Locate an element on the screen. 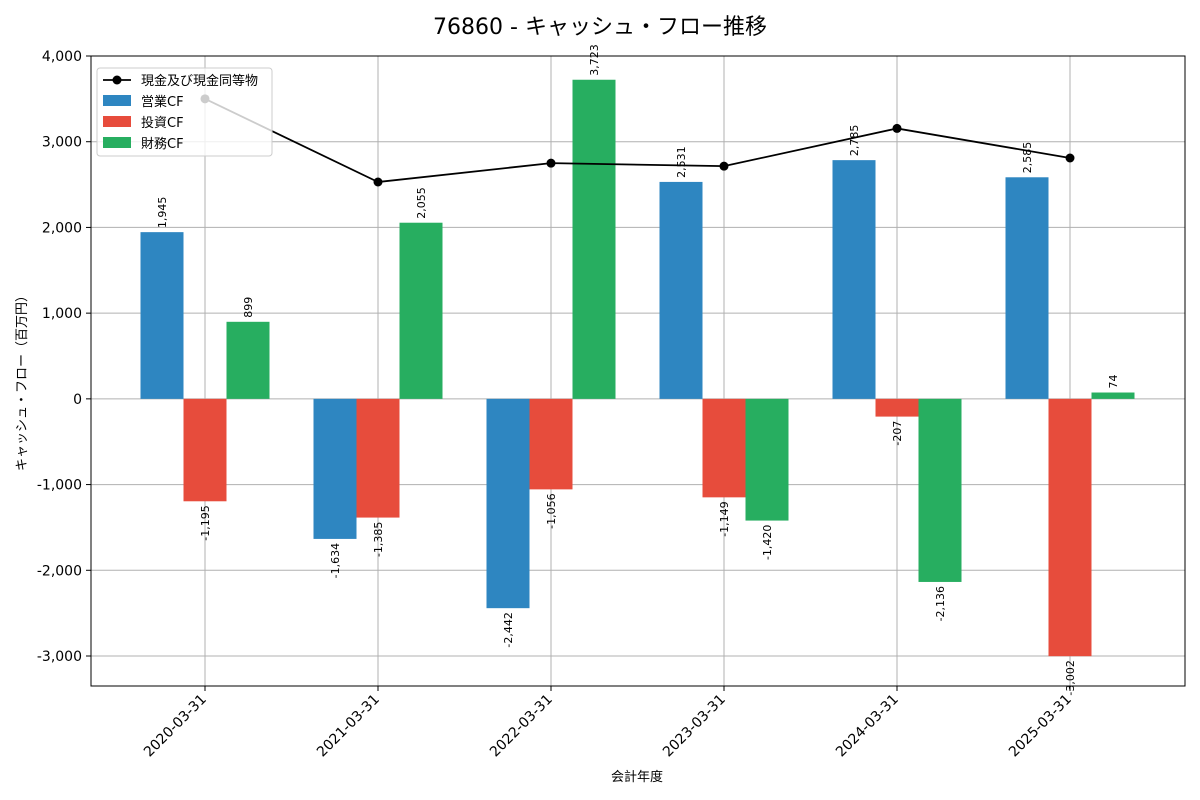 The image size is (1200, 800). y-axis-label: キャッシュ・フロー（百万円） is located at coordinates (22, 380).